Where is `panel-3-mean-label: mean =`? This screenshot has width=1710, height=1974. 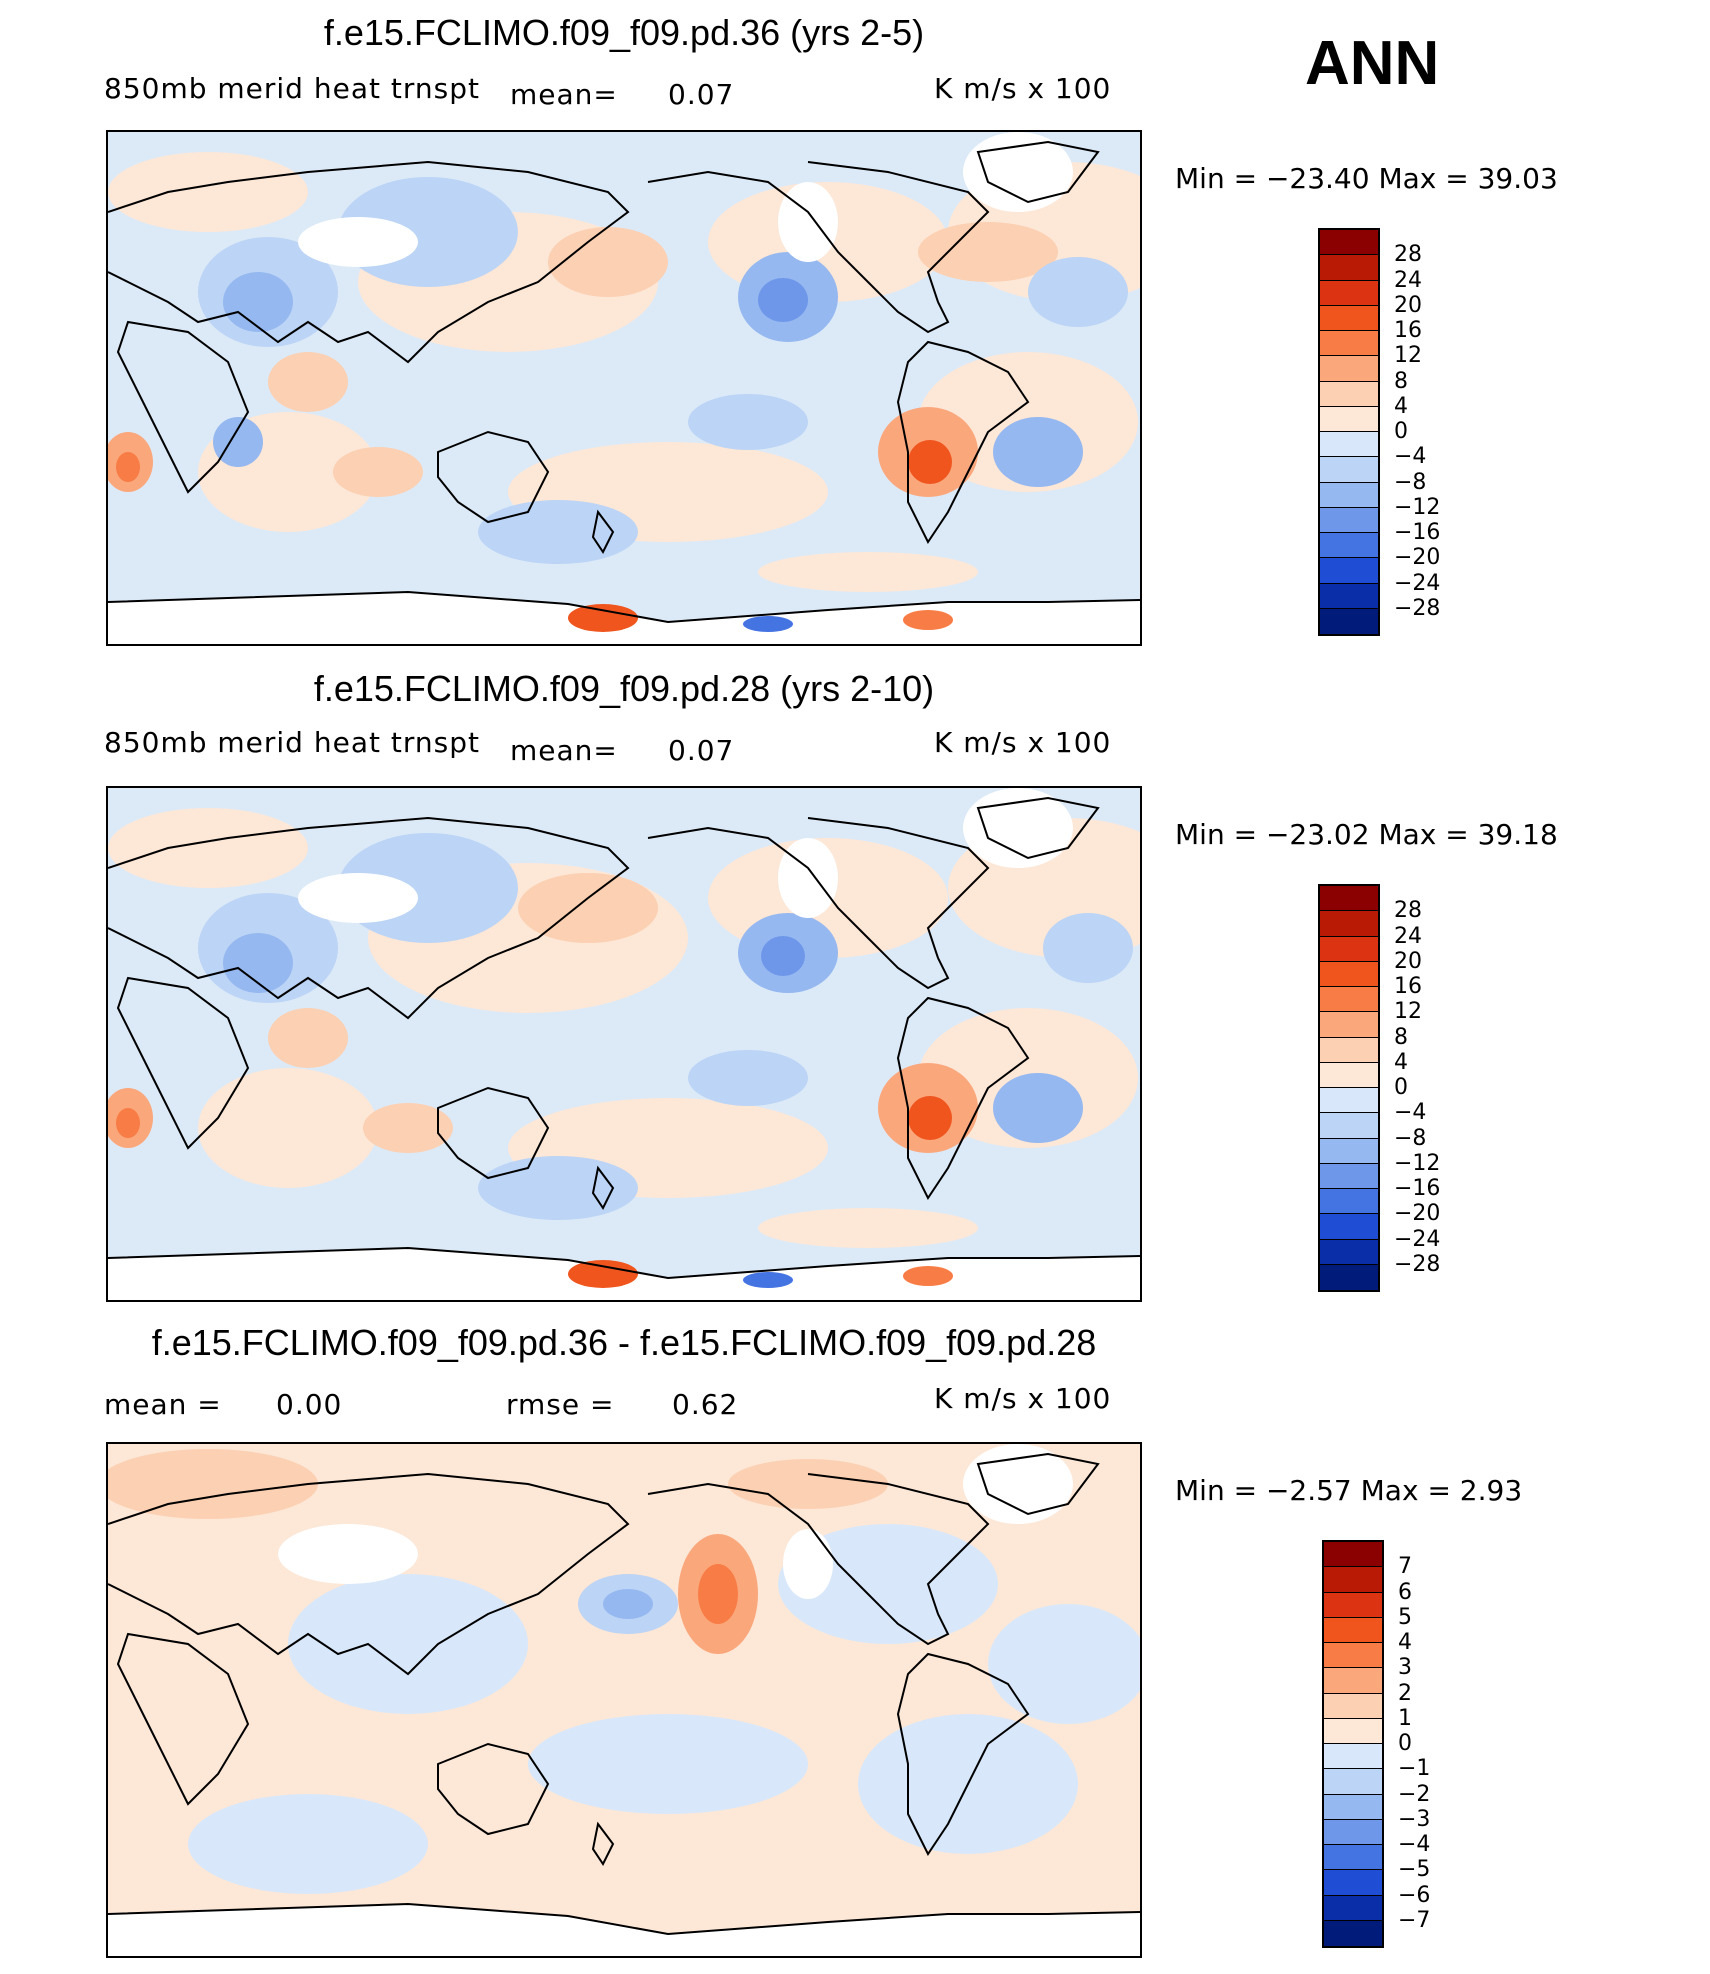
panel-3-mean-label: mean = is located at coordinates (163, 1404).